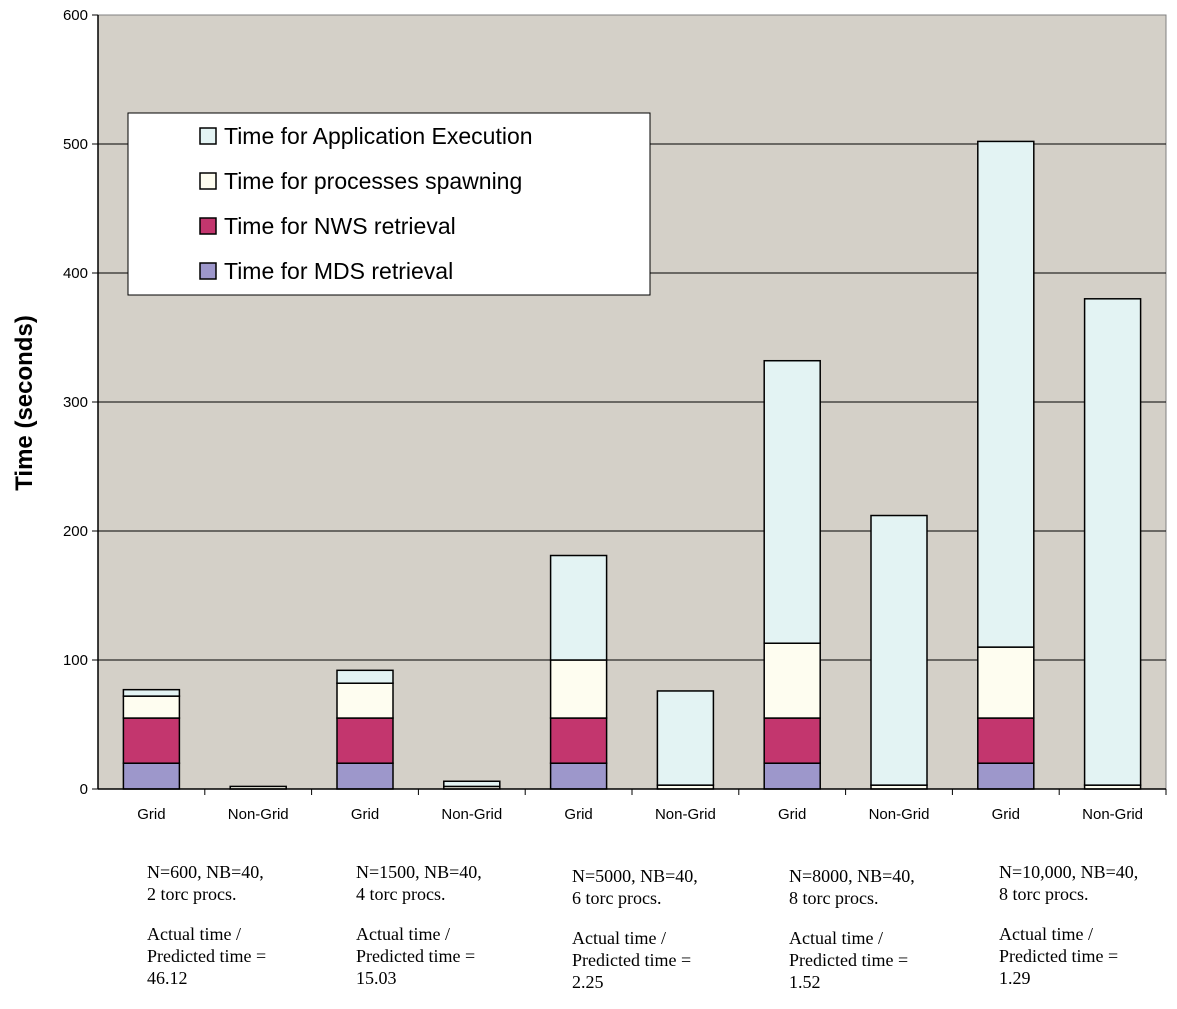 This screenshot has width=1177, height=1009. Describe the element at coordinates (207, 956) in the screenshot. I see `group-ratio-label: Actual time / Predicted time = 46.12` at that location.